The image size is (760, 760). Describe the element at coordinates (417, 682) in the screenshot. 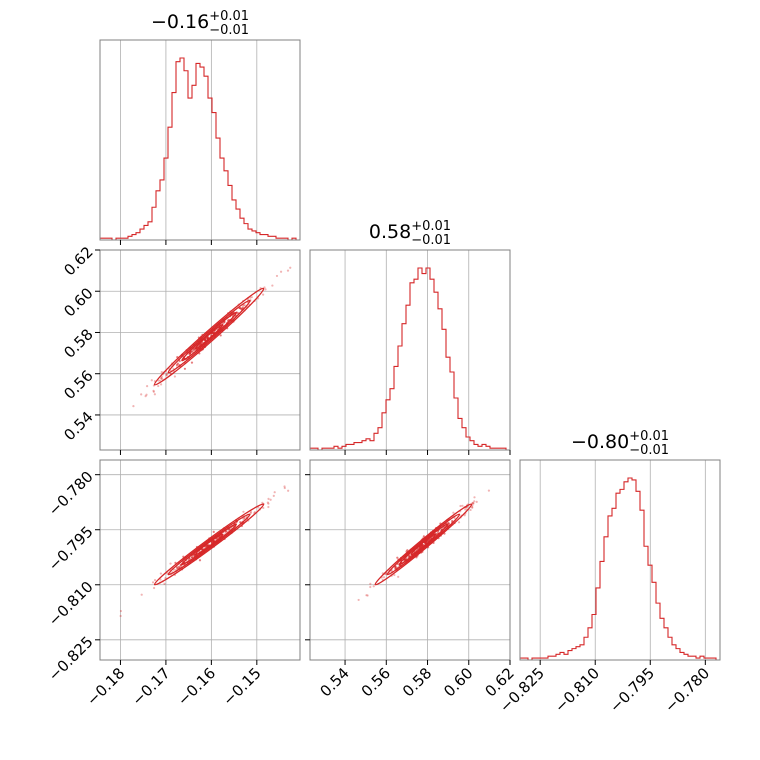

I see `x-tick-label: 0.58` at that location.